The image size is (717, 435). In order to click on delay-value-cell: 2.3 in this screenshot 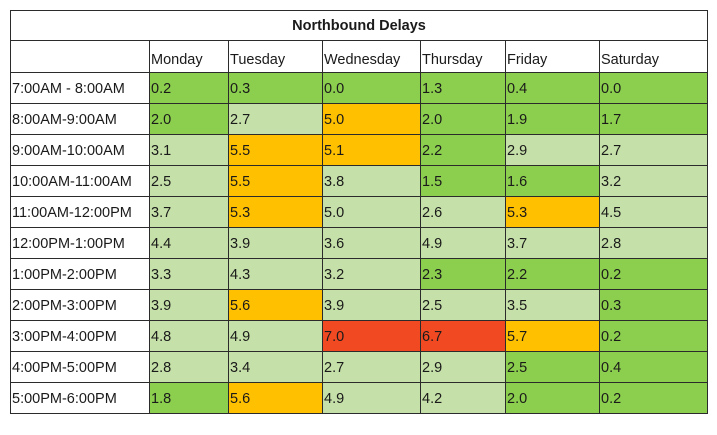, I will do `click(463, 274)`.